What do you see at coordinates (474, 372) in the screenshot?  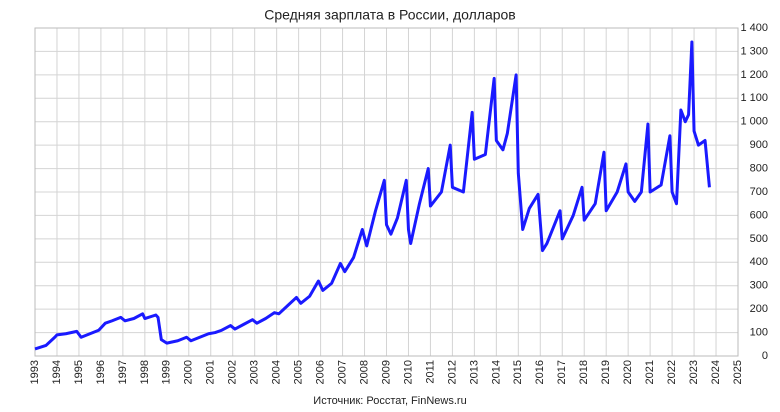 I see `x-tick-label: 2013` at bounding box center [474, 372].